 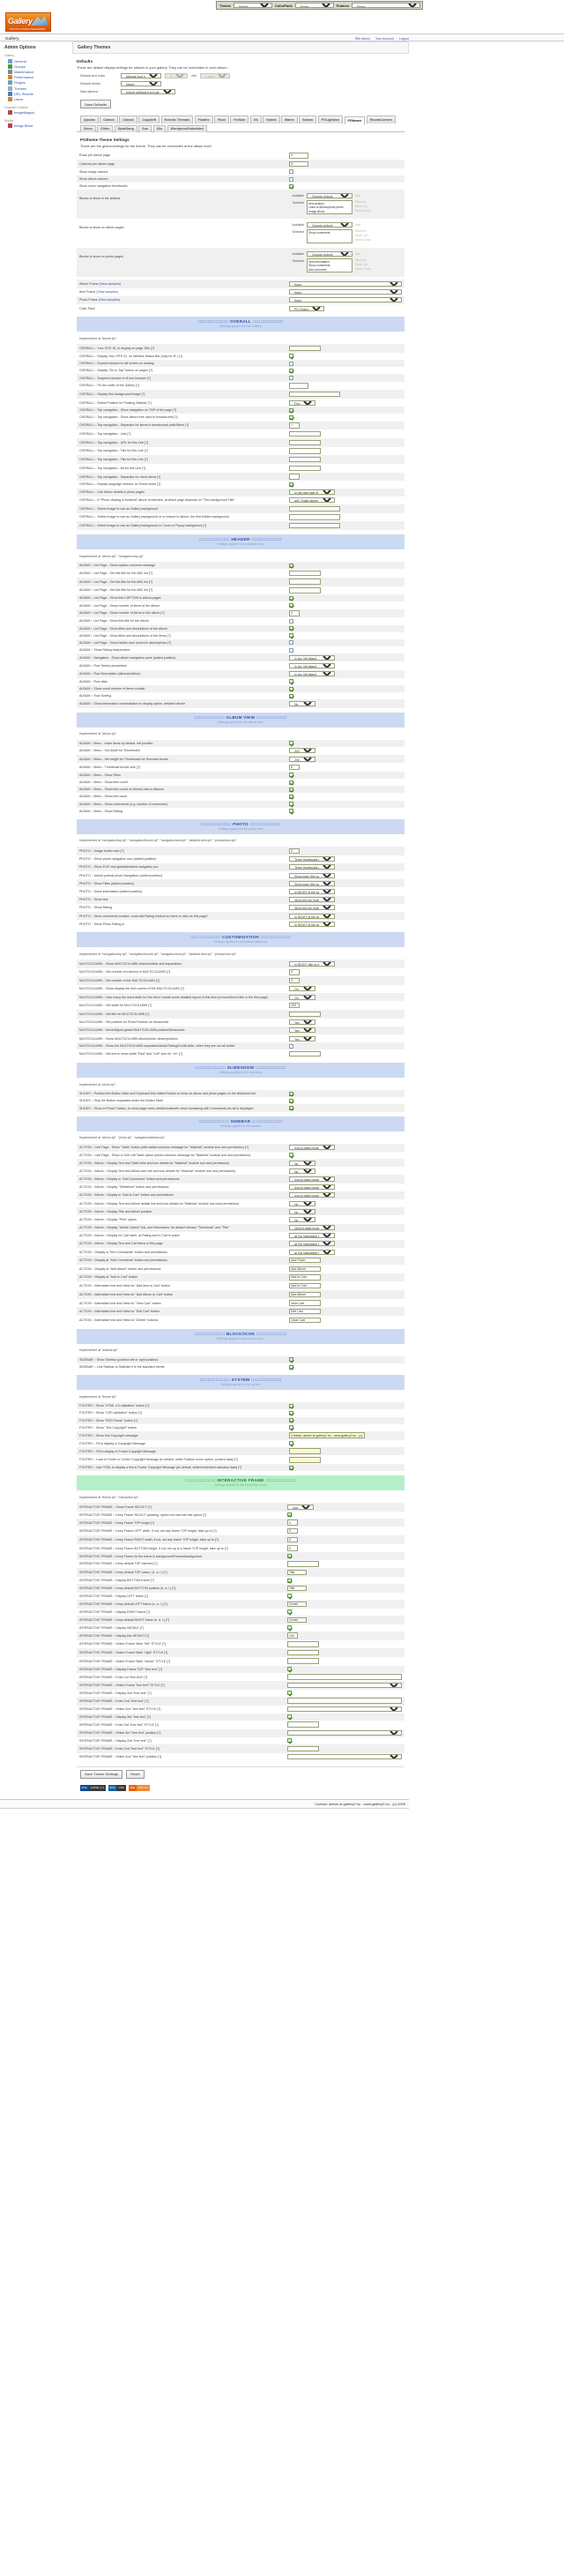 What do you see at coordinates (88, 128) in the screenshot?
I see `tab-seion: Seion` at bounding box center [88, 128].